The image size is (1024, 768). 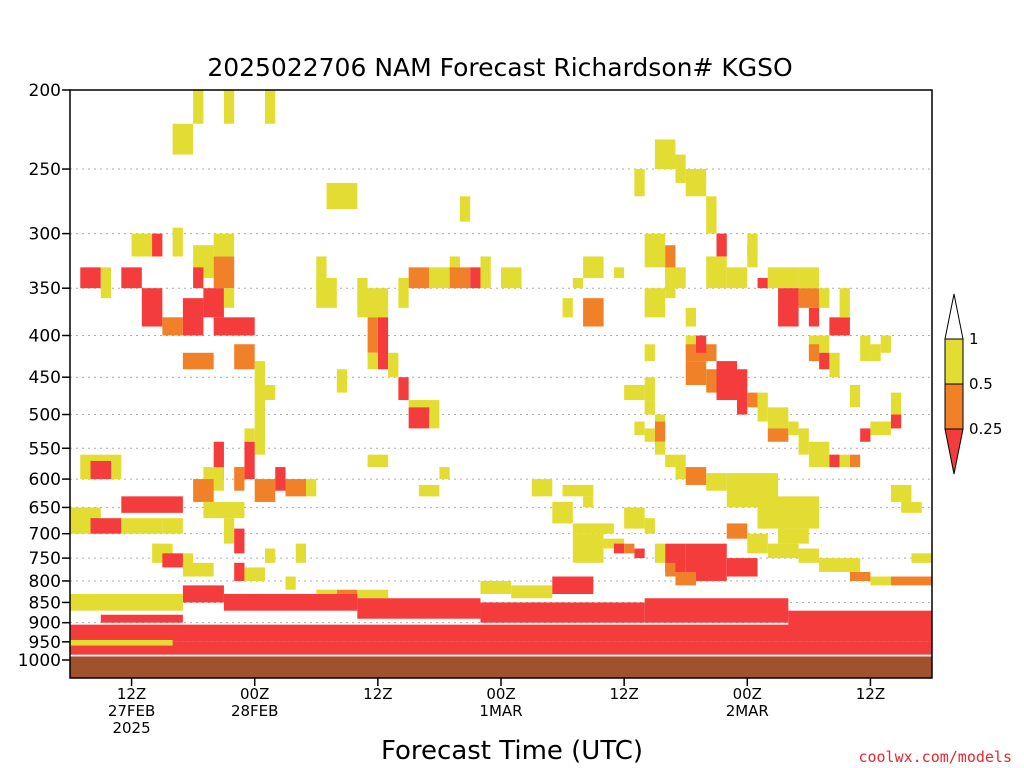 I want to click on y-tick-label: 650, so click(x=45, y=508).